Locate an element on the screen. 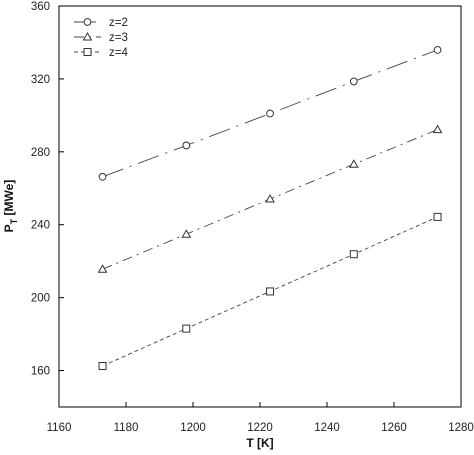 This screenshot has width=474, height=455. x-tick-label: 1240 is located at coordinates (327, 428).